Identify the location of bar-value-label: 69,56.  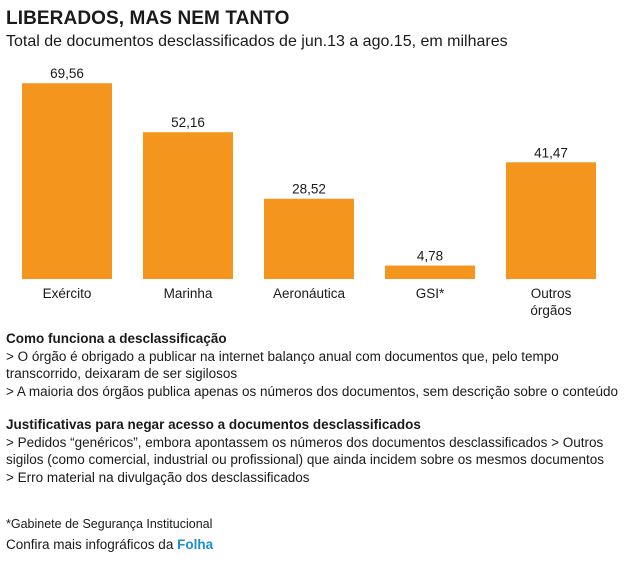
(67, 73).